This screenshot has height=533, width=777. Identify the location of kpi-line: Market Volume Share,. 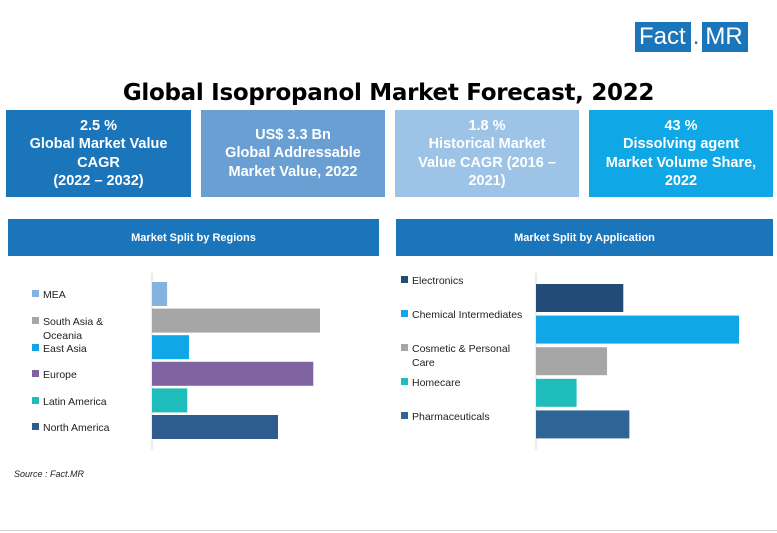
(681, 162).